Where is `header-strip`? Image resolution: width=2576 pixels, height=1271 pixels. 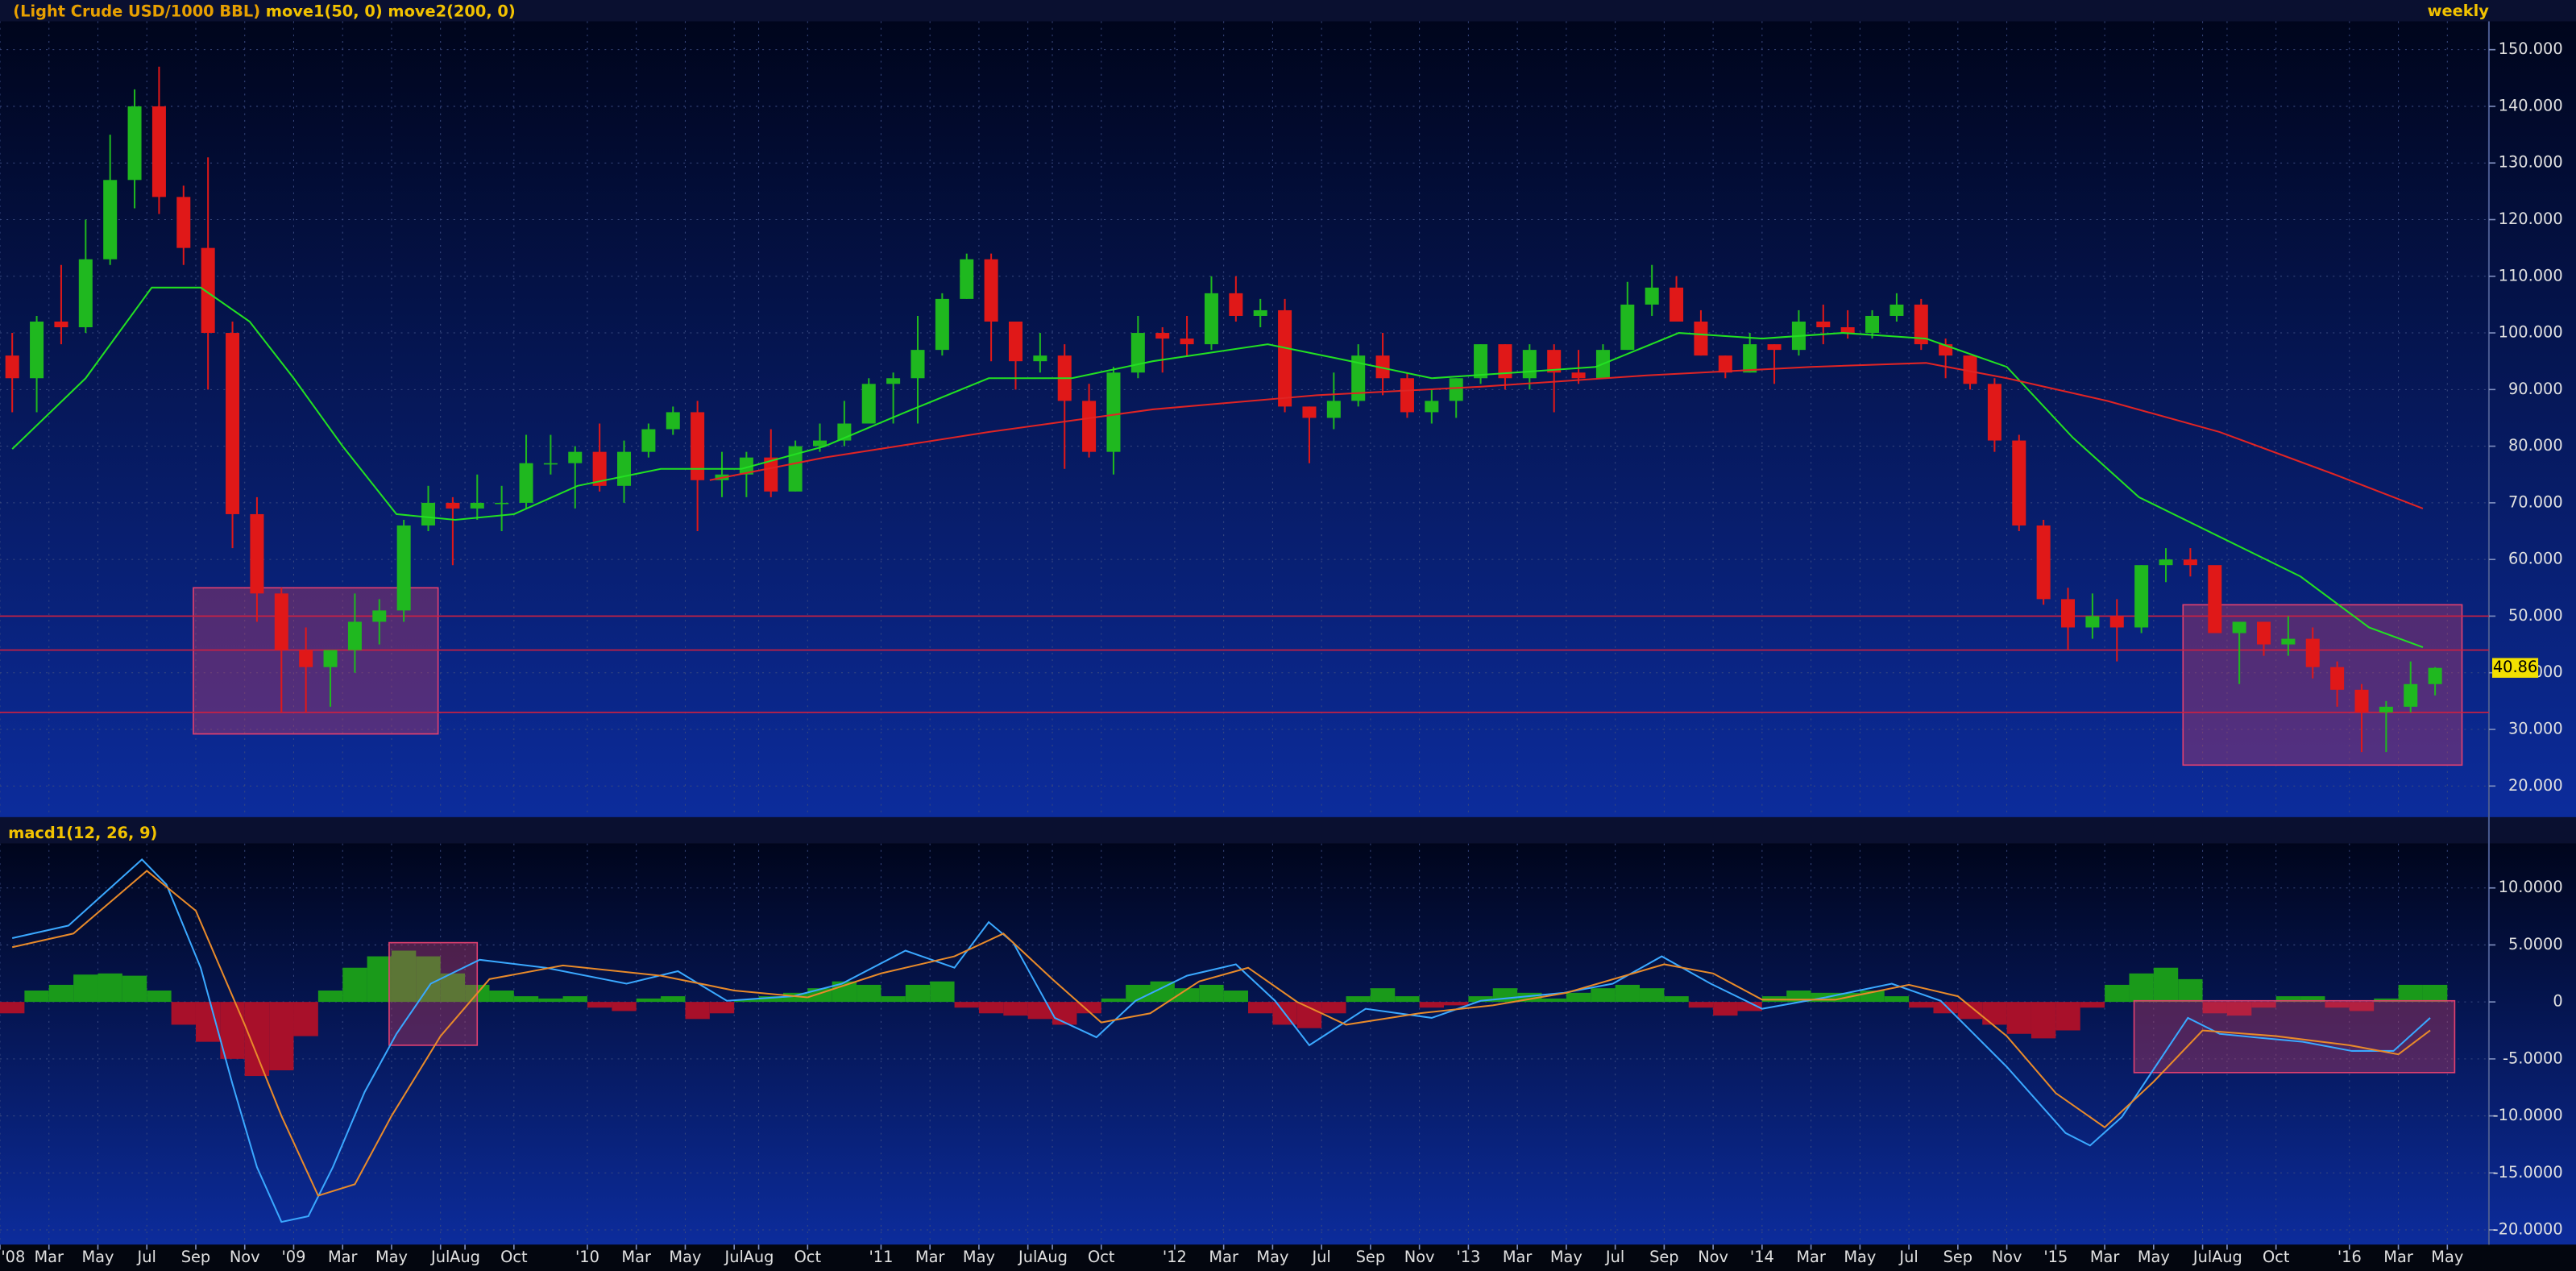
header-strip is located at coordinates (1288, 11).